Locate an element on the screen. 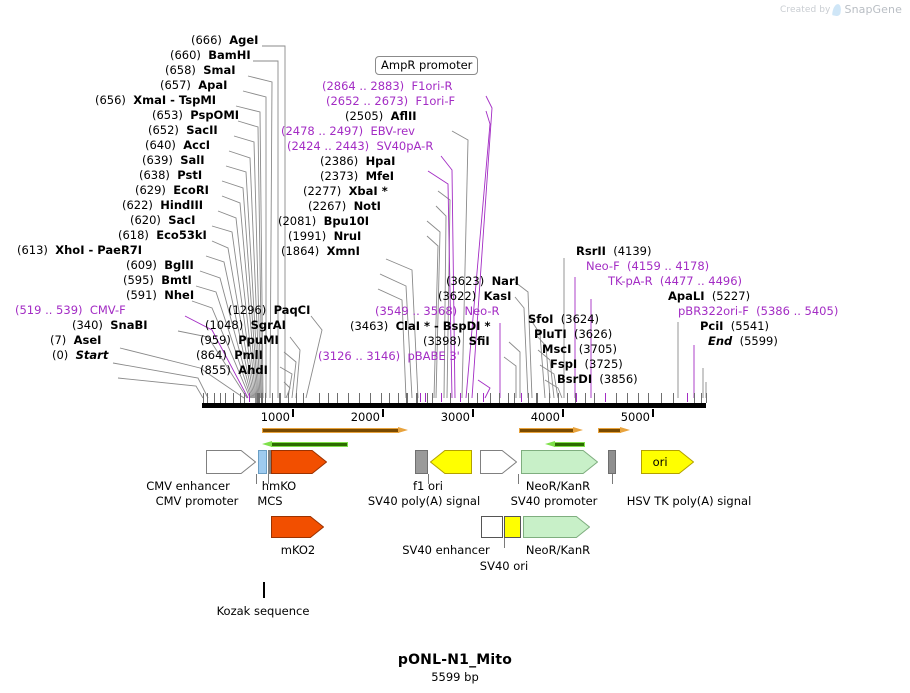 This screenshot has height=693, width=910. site-label: (638) PstI is located at coordinates (170, 175).